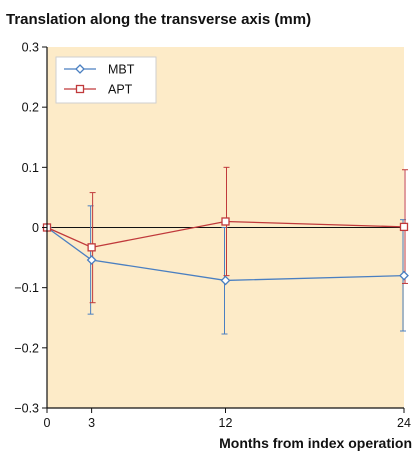  Describe the element at coordinates (225, 254) in the screenshot. I see `series-line-mbt` at that location.